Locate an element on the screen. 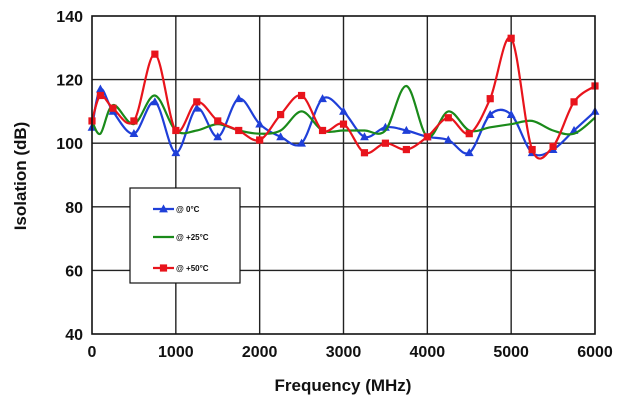 The image size is (619, 401). legend-box is located at coordinates (185, 235).